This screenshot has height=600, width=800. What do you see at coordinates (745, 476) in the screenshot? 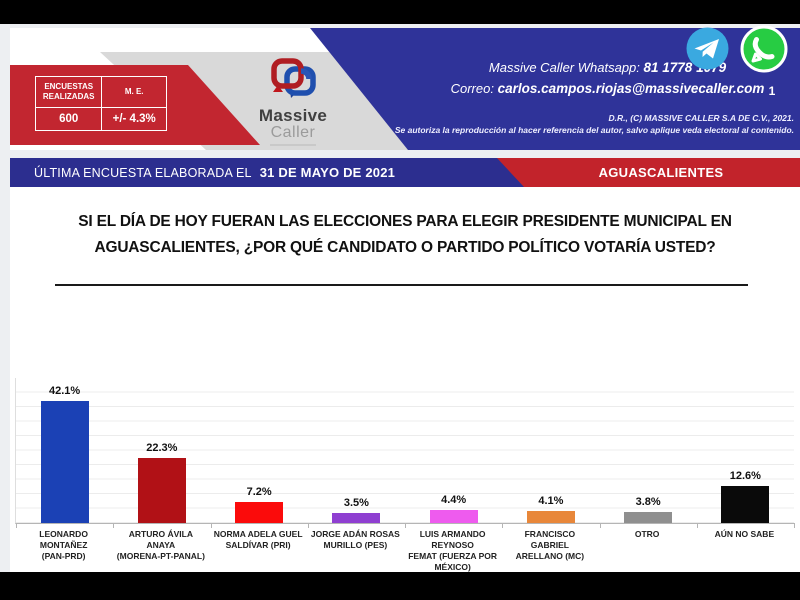
I see `bar-value-label: 12.6%` at bounding box center [745, 476].